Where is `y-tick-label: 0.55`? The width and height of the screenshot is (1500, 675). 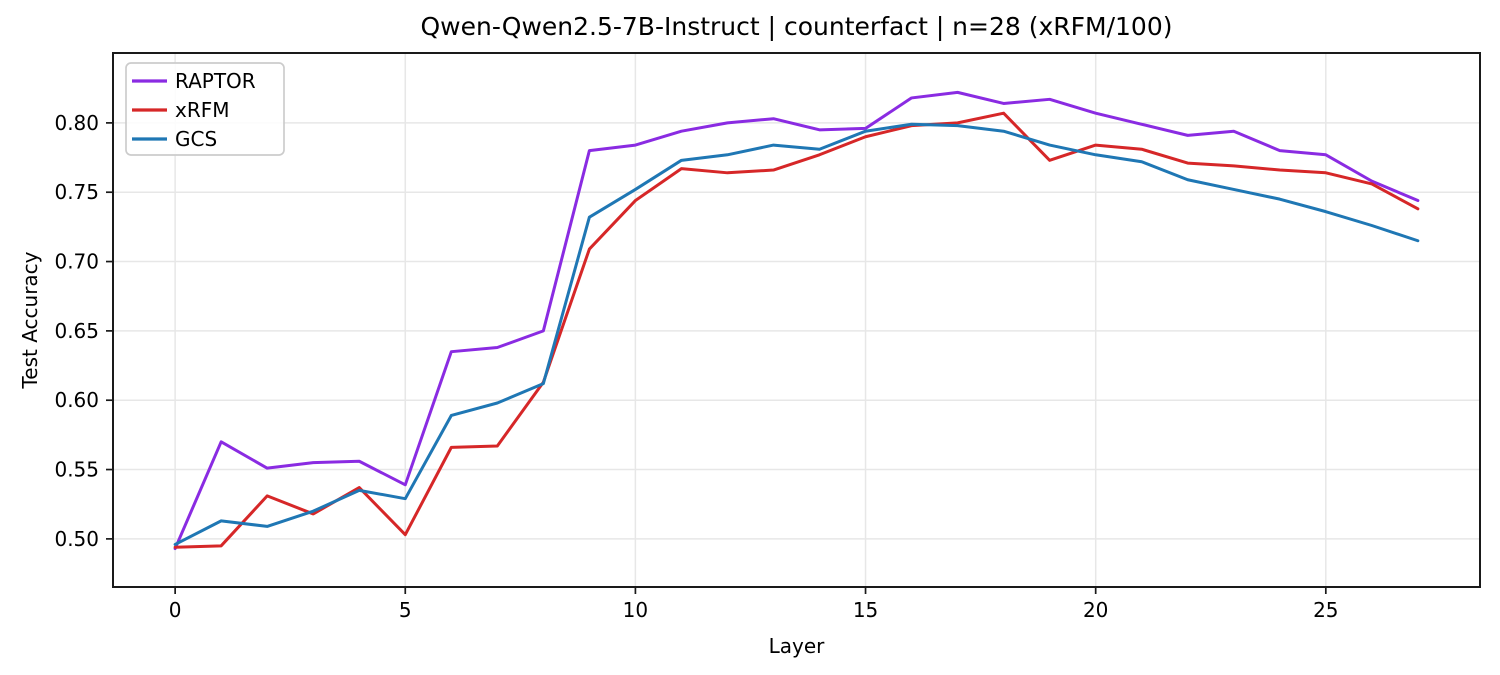
y-tick-label: 0.55 is located at coordinates (76, 470).